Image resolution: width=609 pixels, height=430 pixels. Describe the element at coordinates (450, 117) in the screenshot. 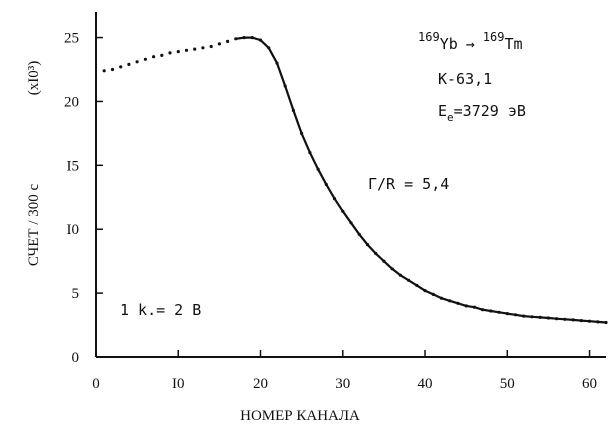

I see `energy-subscript: e` at that location.